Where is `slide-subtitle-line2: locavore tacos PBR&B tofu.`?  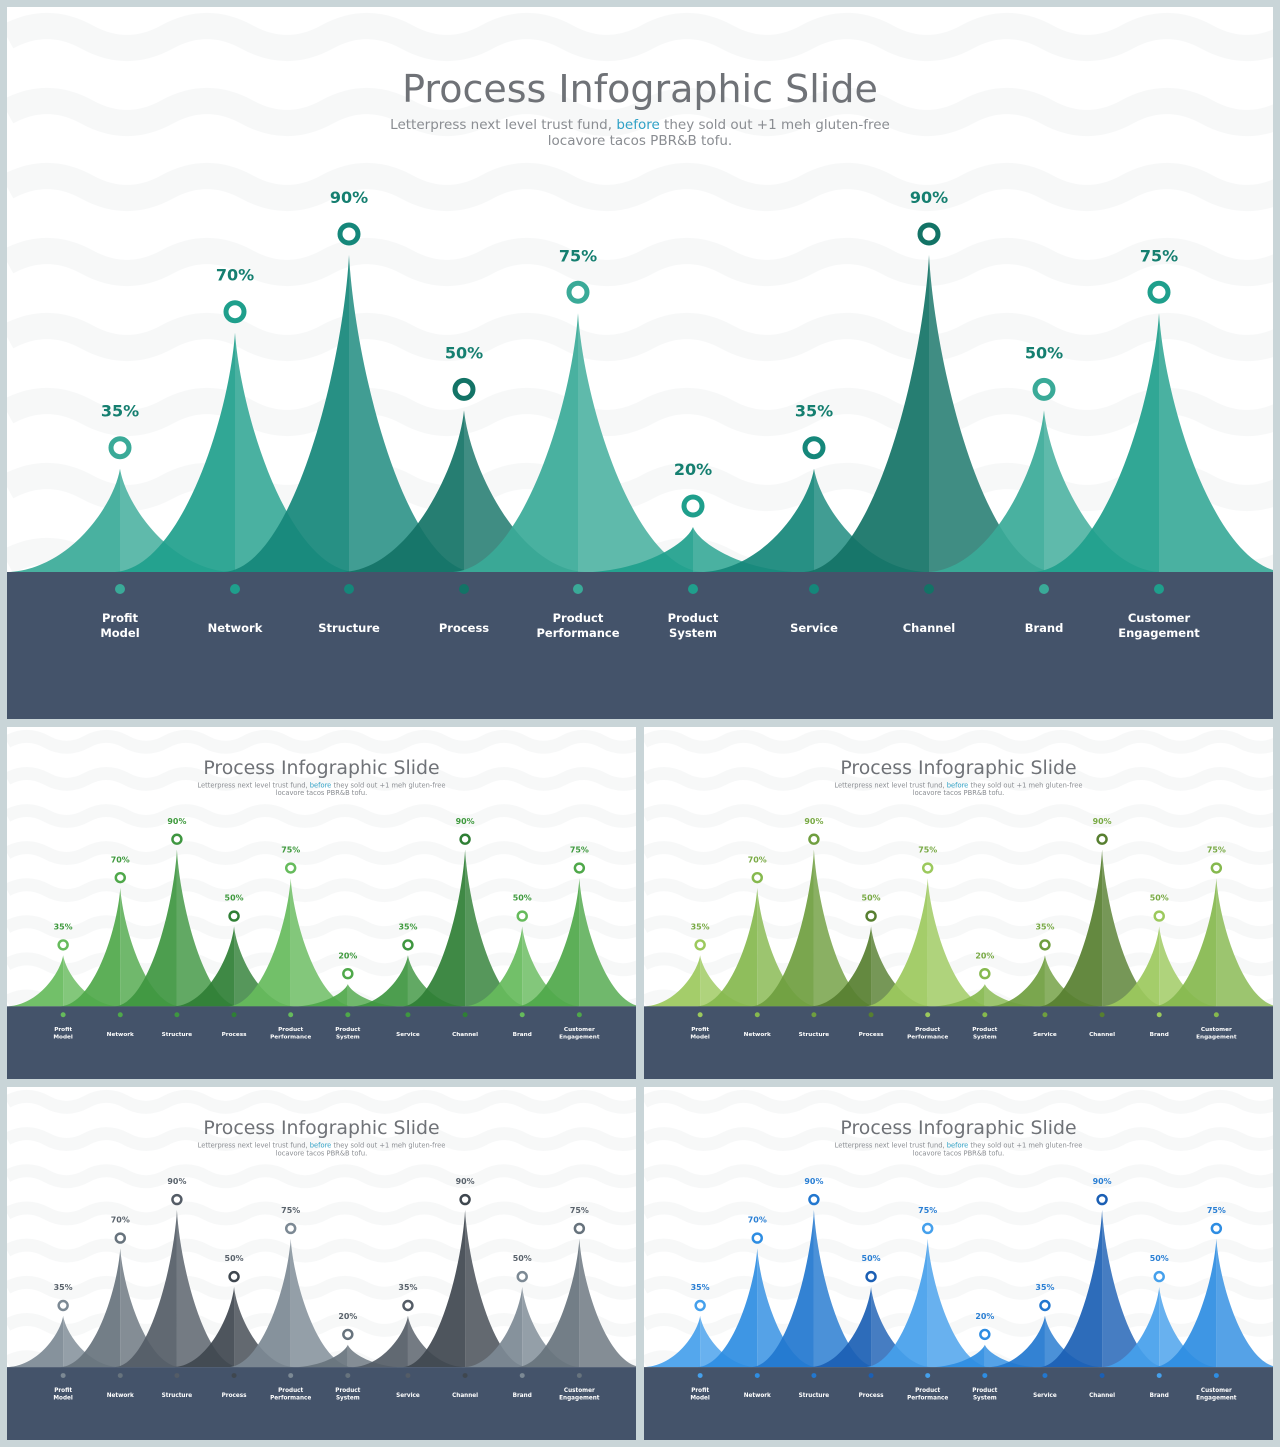
slide-subtitle-line2: locavore tacos PBR&B tofu. is located at coordinates (321, 1153).